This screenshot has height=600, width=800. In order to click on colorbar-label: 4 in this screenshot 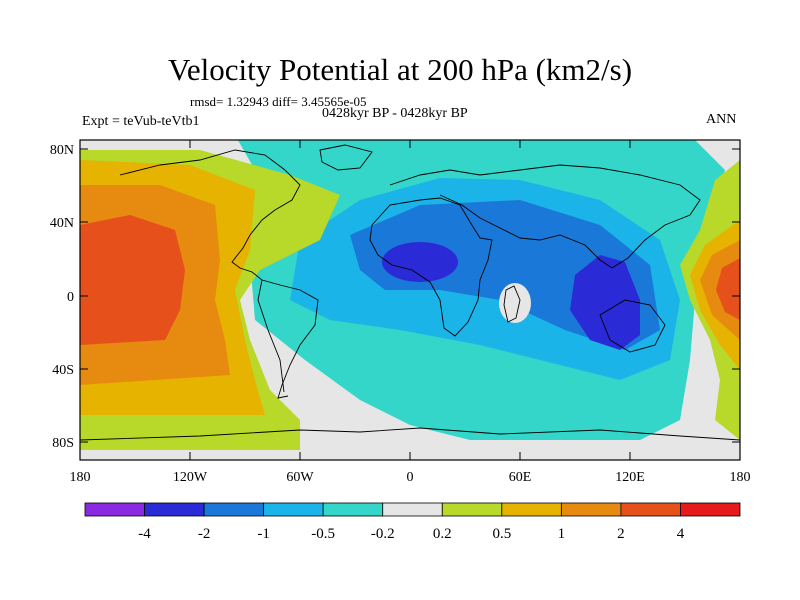, I will do `click(681, 534)`.